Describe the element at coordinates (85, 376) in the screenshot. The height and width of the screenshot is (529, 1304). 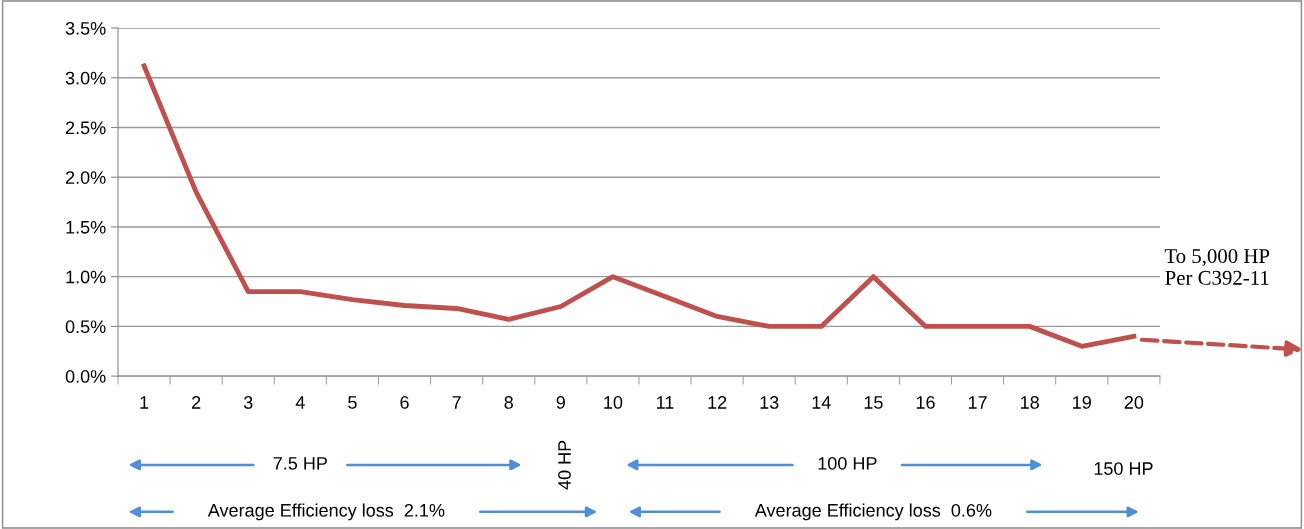
I see `y-tick-label: 0.0%` at that location.